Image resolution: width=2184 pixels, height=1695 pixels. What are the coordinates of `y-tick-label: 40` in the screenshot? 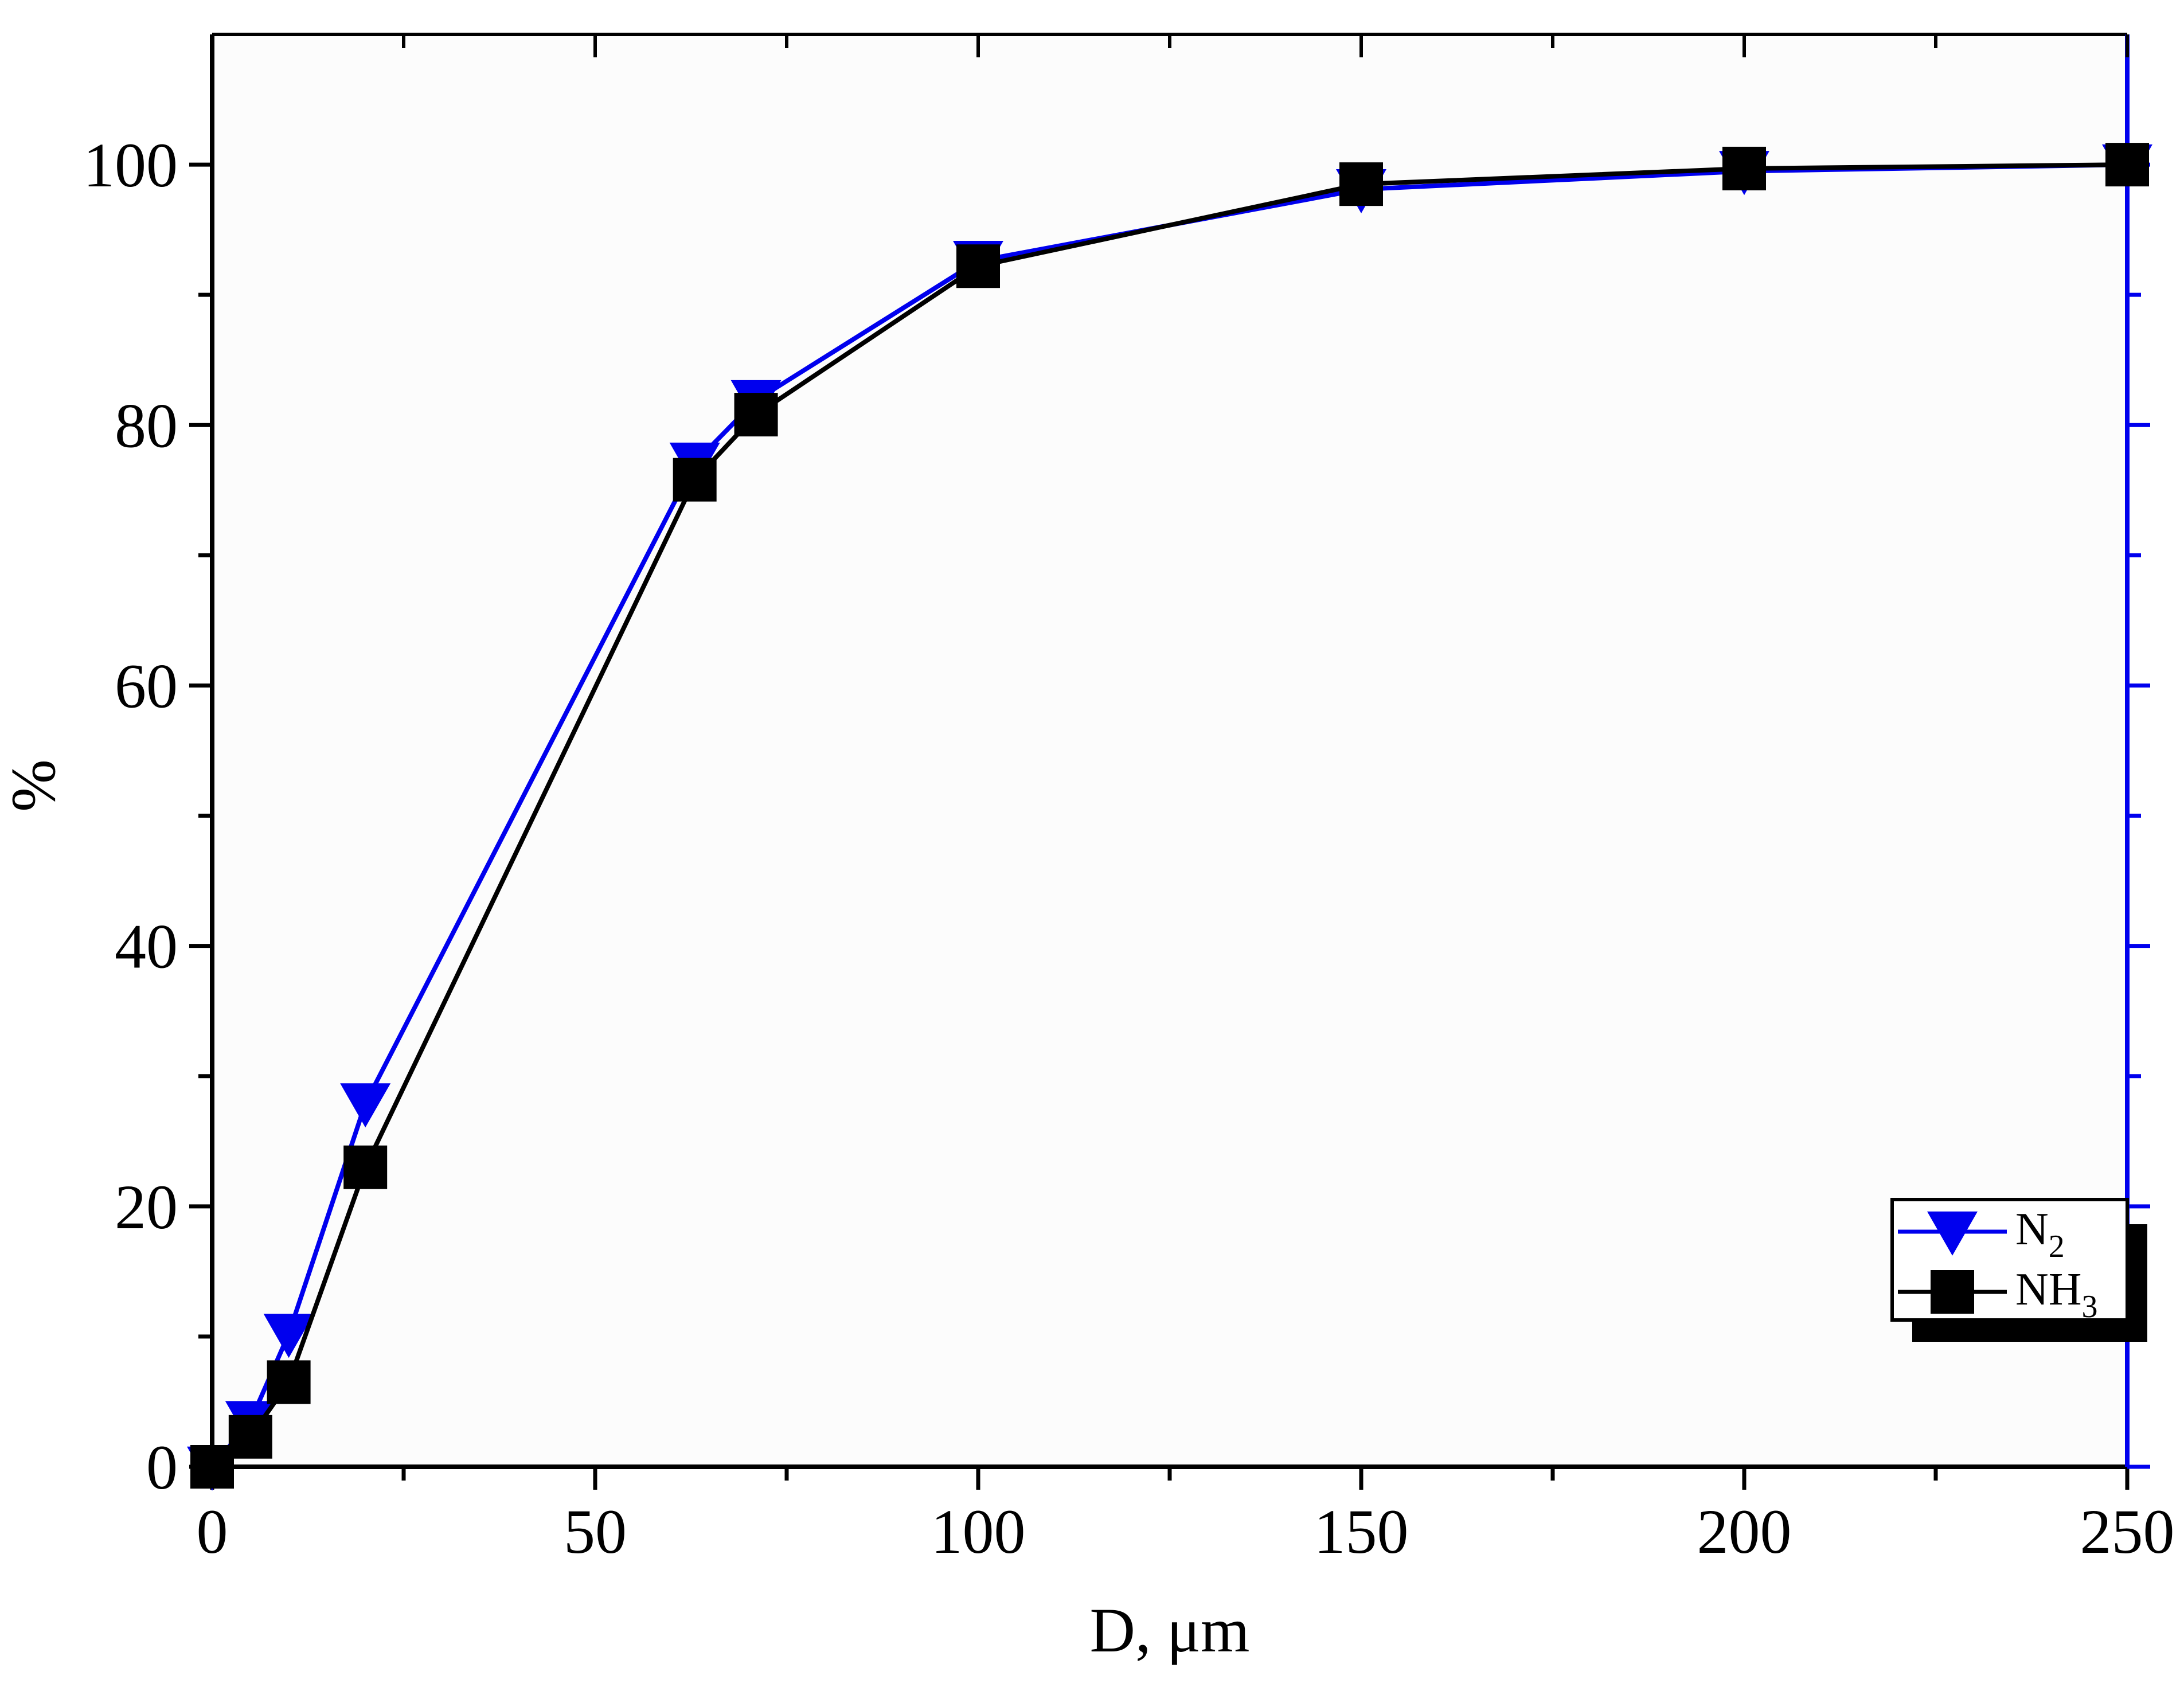 It's located at (146, 947).